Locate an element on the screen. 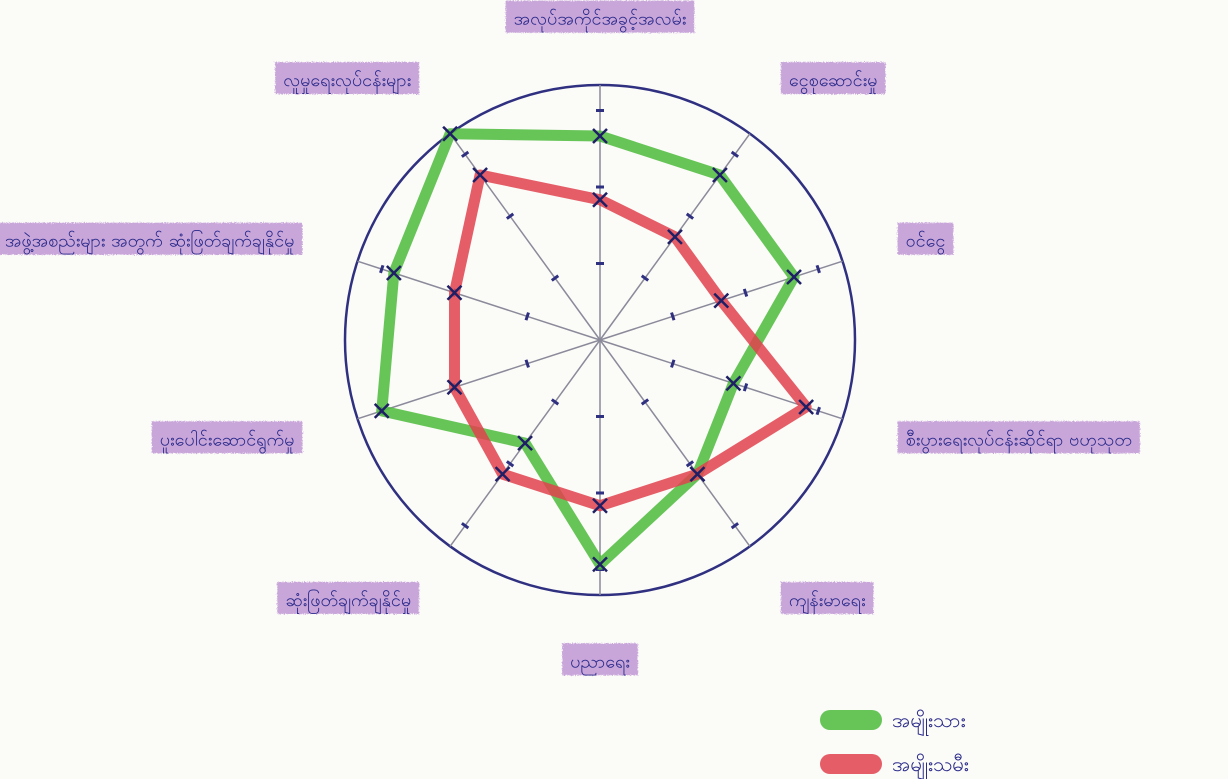 Image resolution: width=1228 pixels, height=779 pixels. axis-label-5: ပညာရေး is located at coordinates (600, 659).